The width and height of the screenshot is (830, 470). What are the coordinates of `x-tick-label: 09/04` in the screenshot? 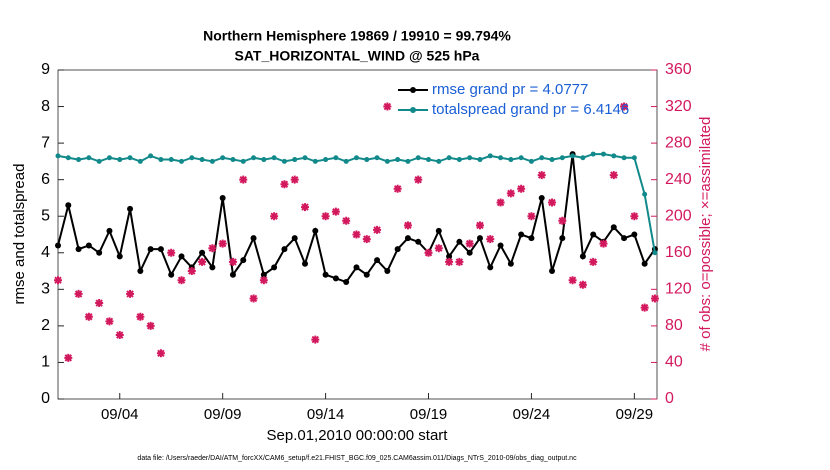 It's located at (120, 414).